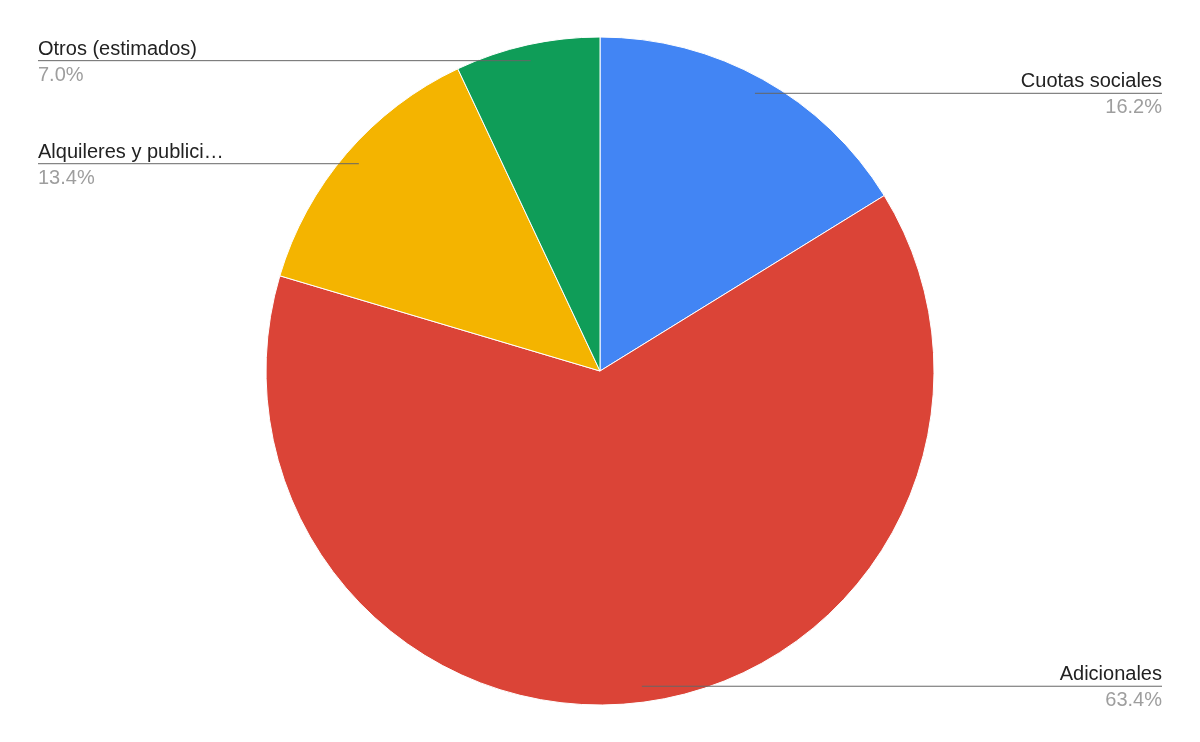 The height and width of the screenshot is (742, 1200). I want to click on data-label: 7.0%, so click(61, 73).